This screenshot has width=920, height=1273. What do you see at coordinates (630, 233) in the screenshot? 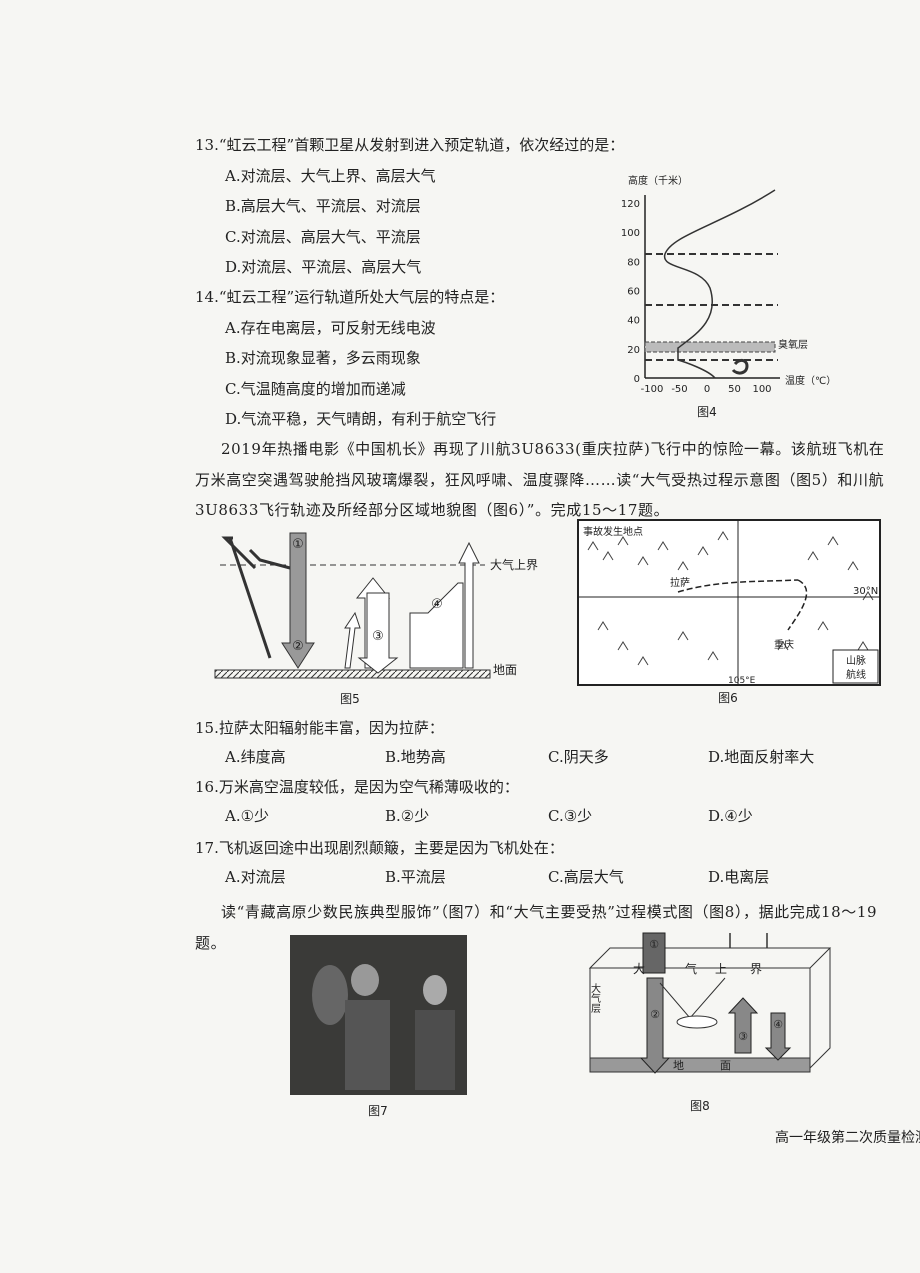
I see `y-tick-label: 100` at bounding box center [630, 233].